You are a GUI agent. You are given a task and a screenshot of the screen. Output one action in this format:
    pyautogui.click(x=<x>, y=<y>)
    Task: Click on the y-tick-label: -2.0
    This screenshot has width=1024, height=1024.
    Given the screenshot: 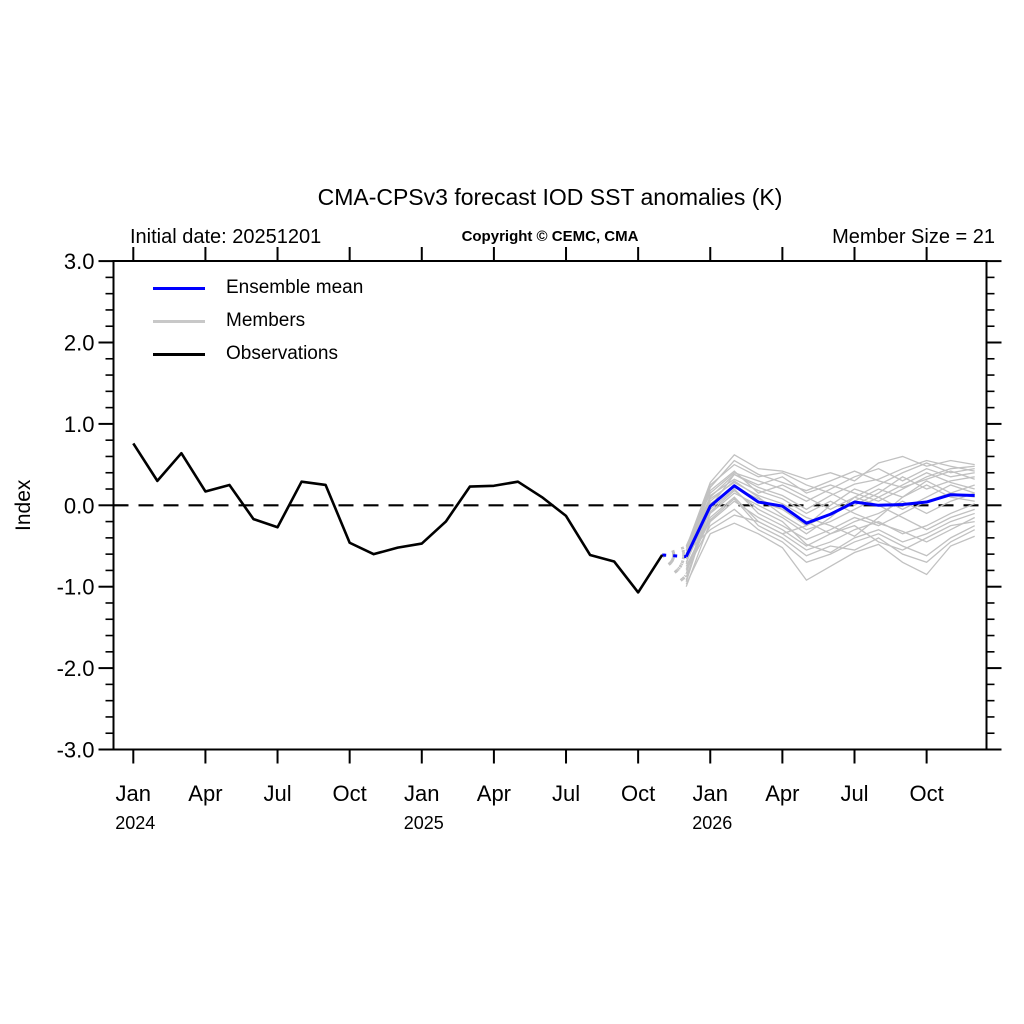 What is the action you would take?
    pyautogui.click(x=76, y=668)
    